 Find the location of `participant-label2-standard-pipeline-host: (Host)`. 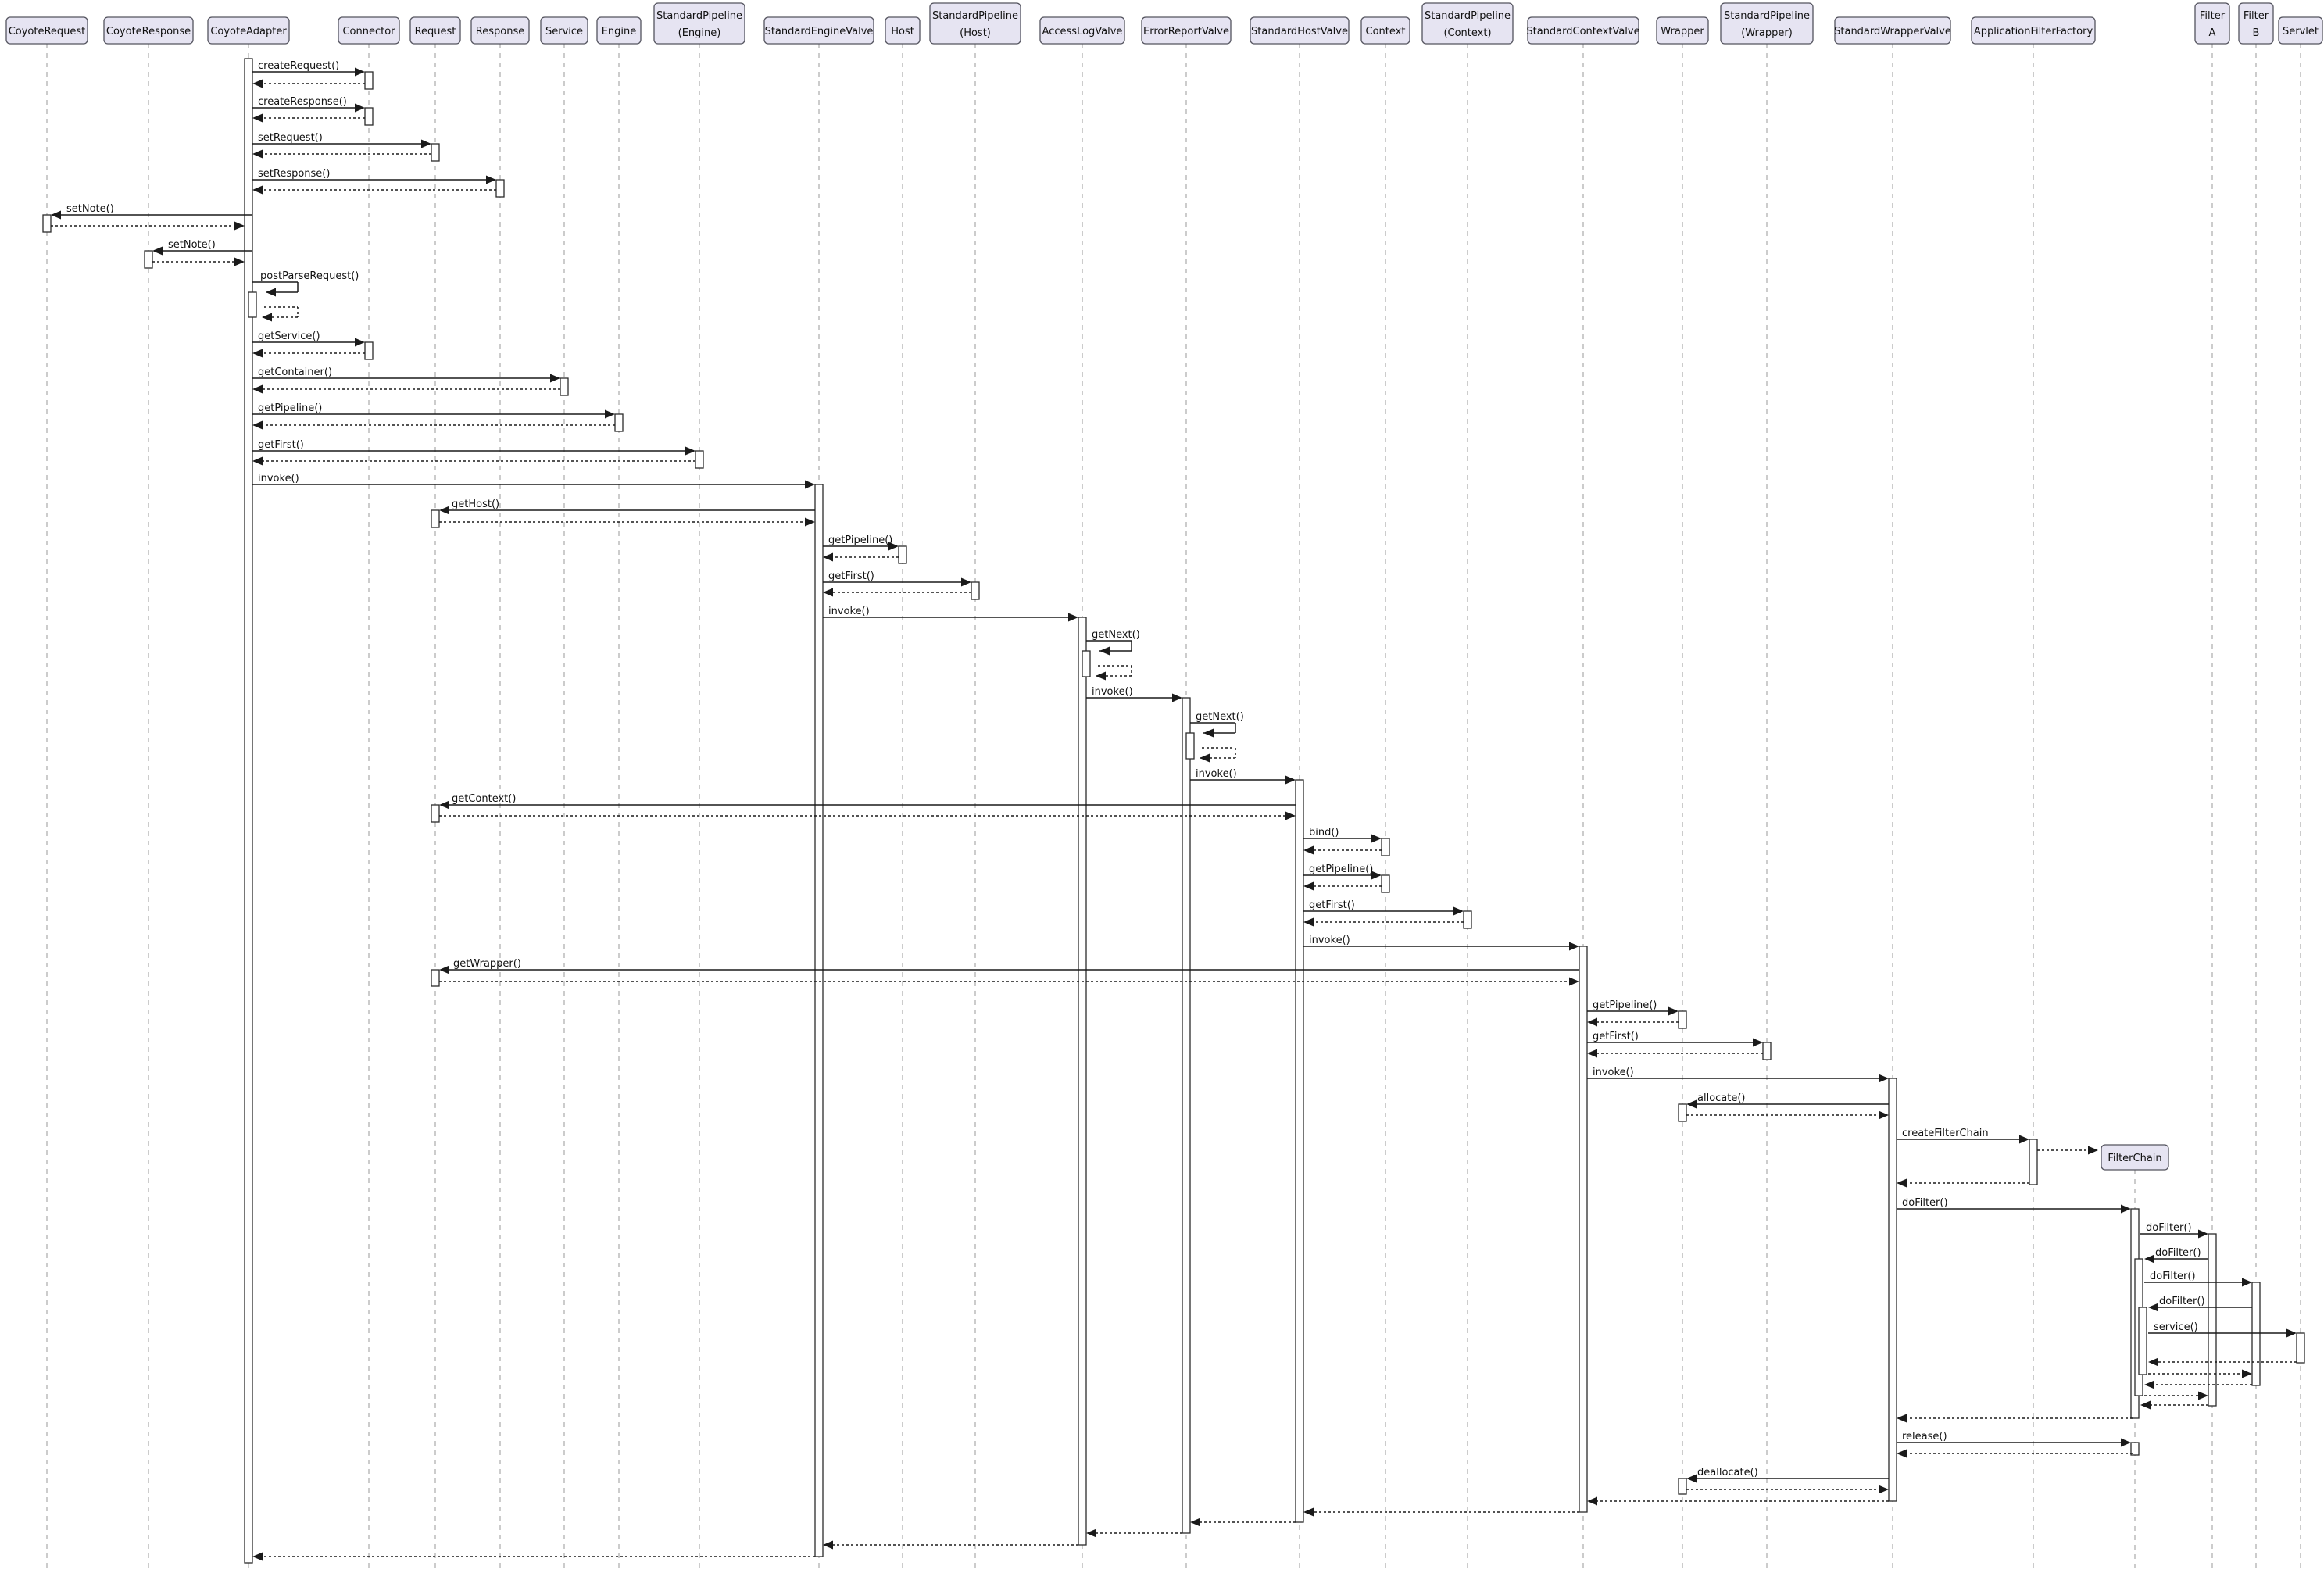

participant-label2-standard-pipeline-host: (Host) is located at coordinates (975, 33).